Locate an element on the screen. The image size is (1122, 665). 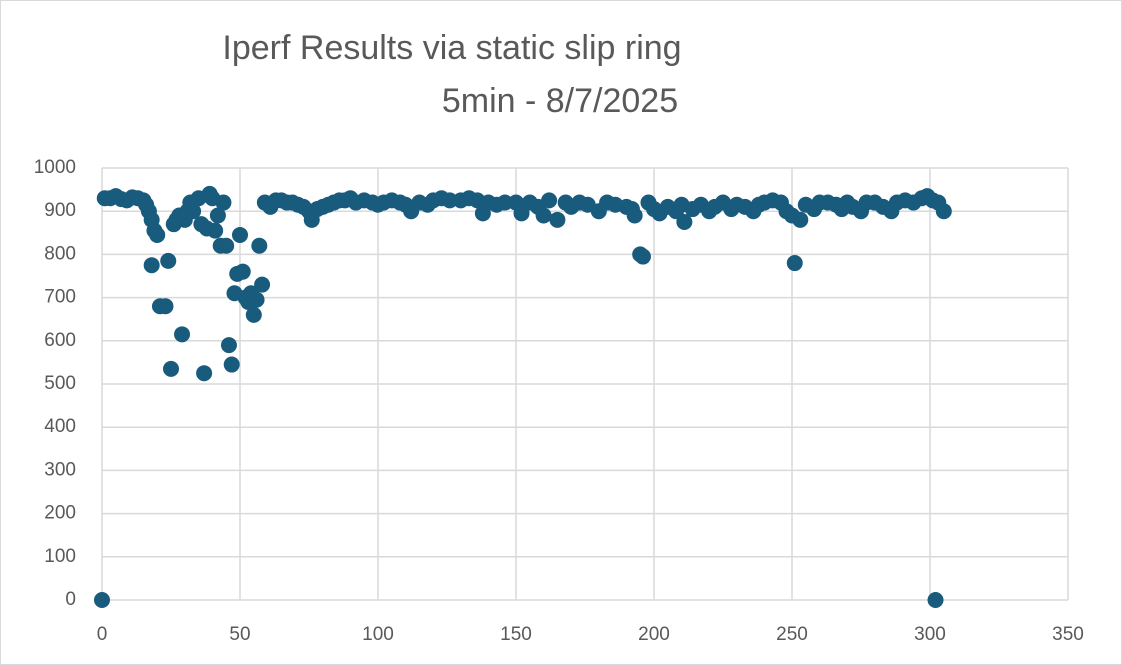
x-tick-label: 100 is located at coordinates (378, 634).